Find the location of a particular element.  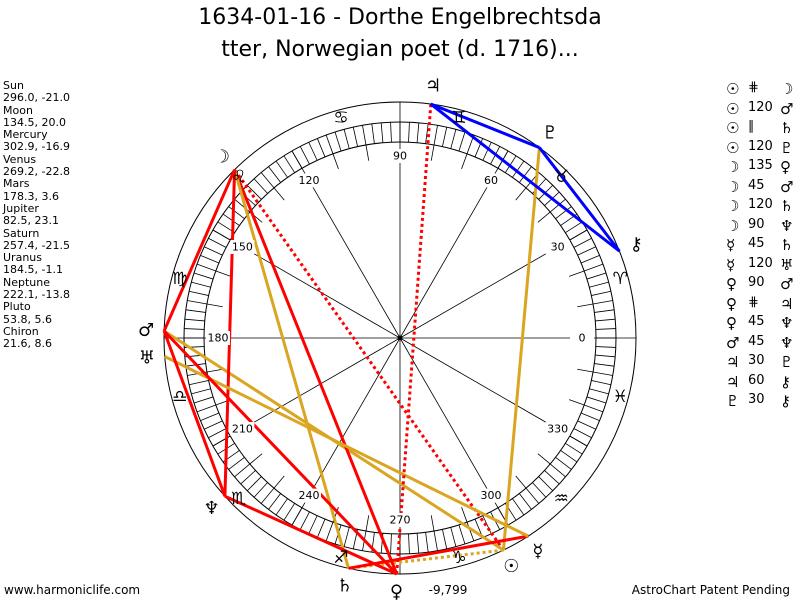

zodiac-sign-icon: ♈ is located at coordinates (620, 279).